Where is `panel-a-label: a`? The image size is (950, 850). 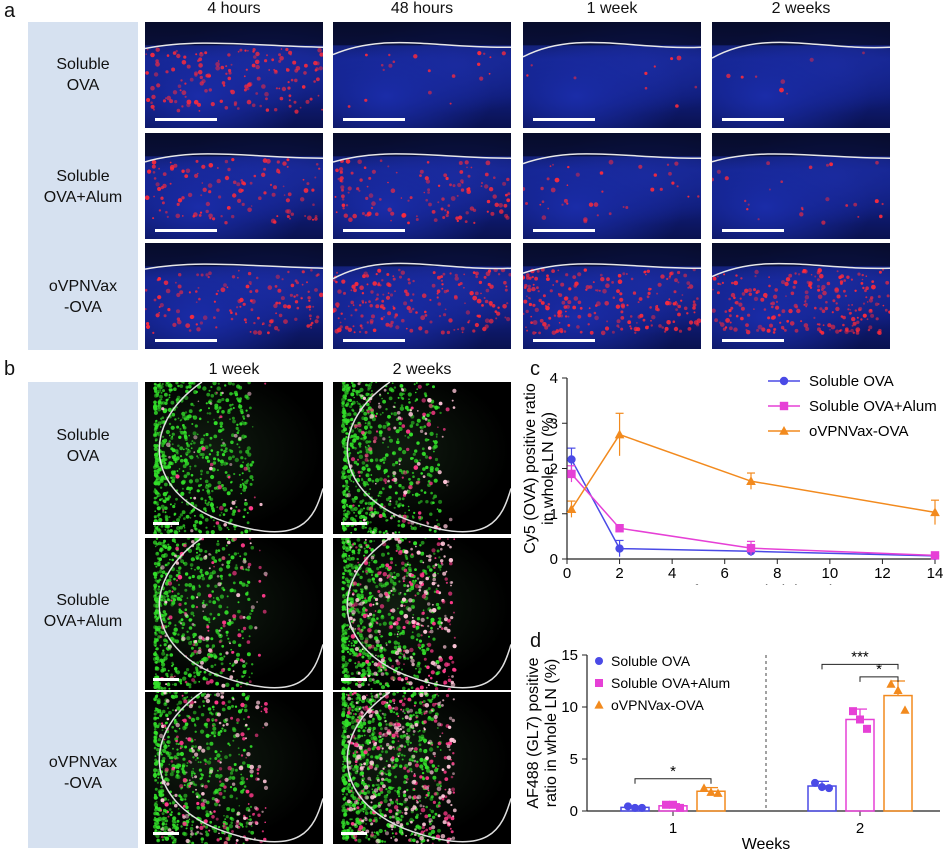 panel-a-label: a is located at coordinates (10, 11).